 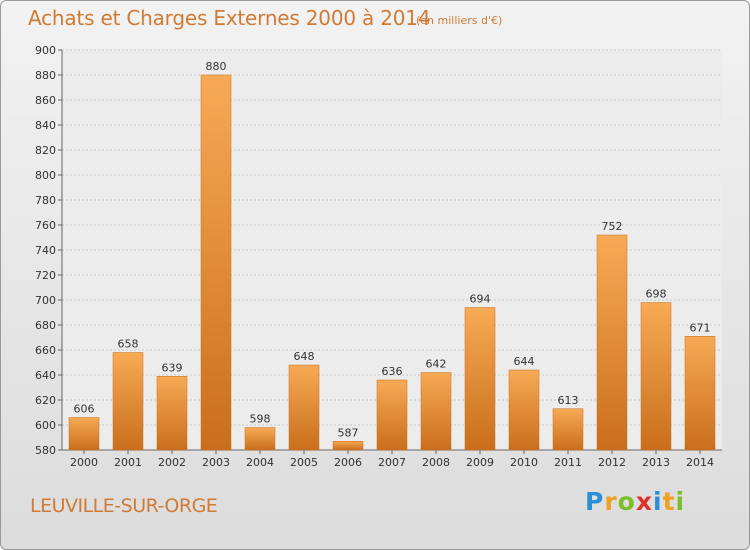 What do you see at coordinates (45, 125) in the screenshot?
I see `y-tick-label: 840` at bounding box center [45, 125].